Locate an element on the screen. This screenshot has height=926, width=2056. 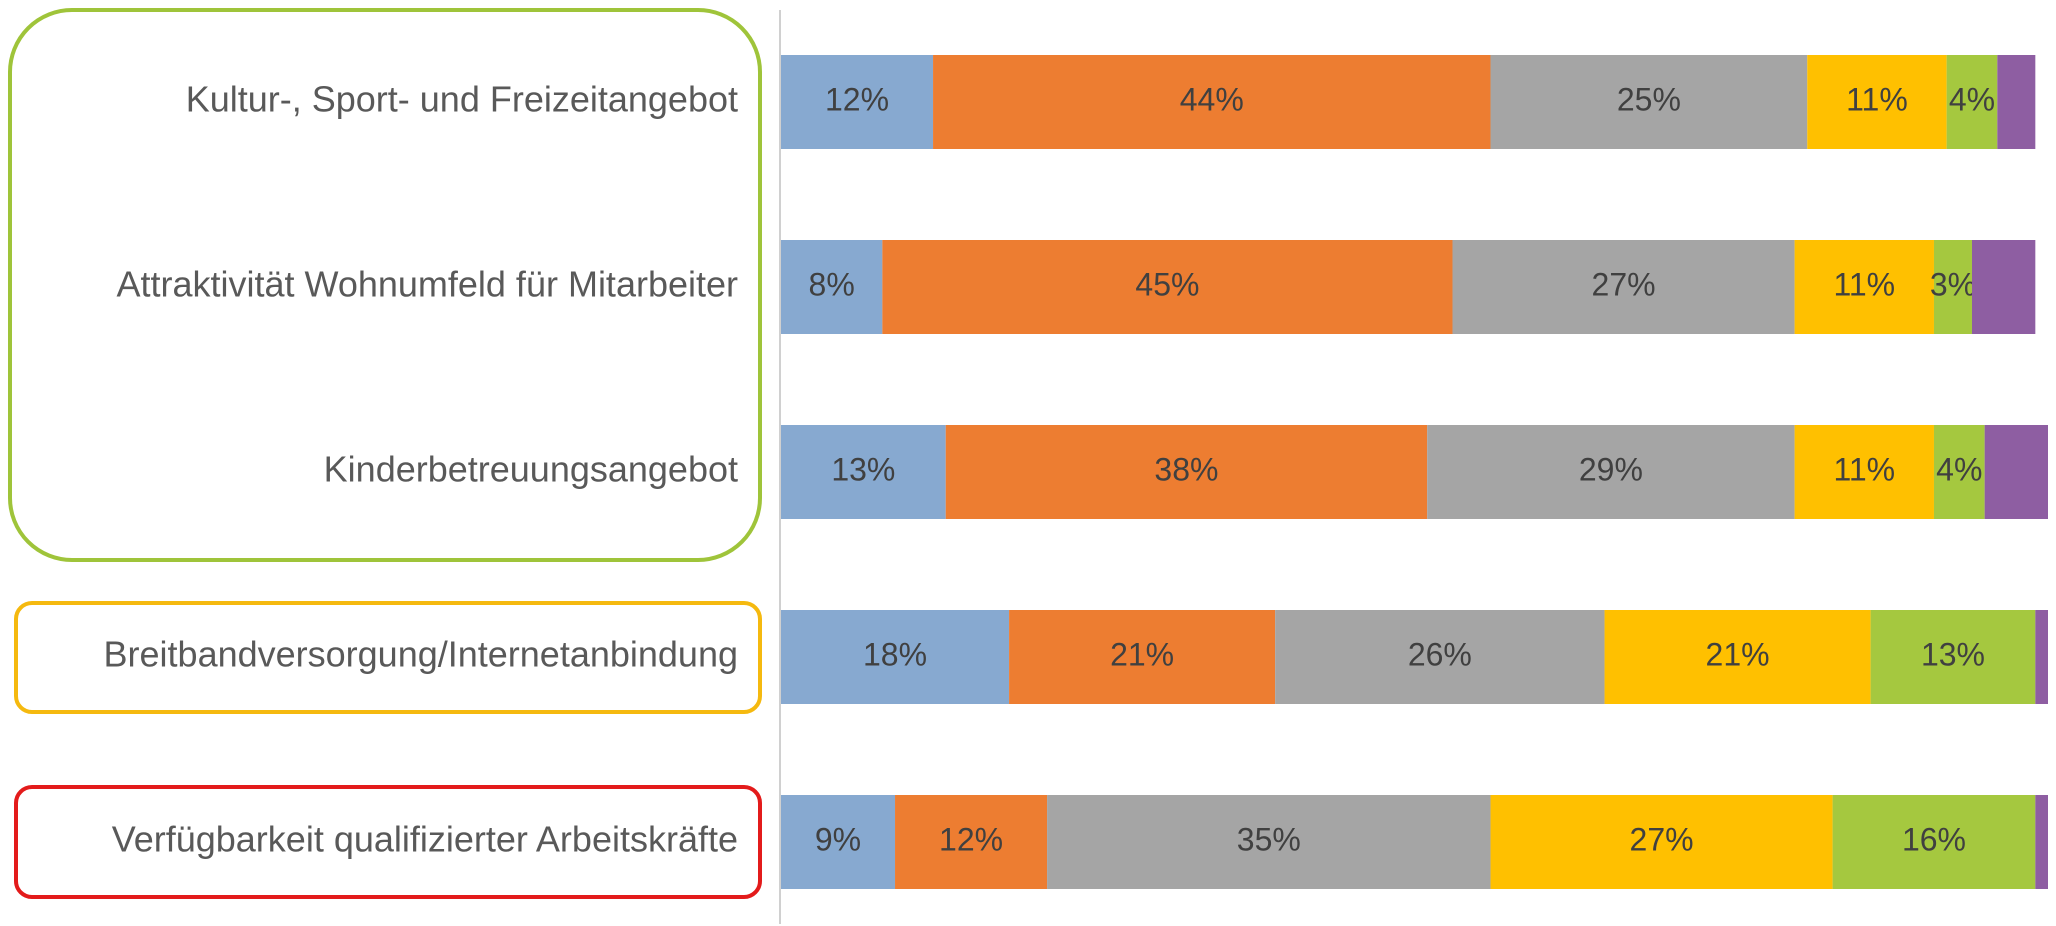
value-label: 9% is located at coordinates (838, 839).